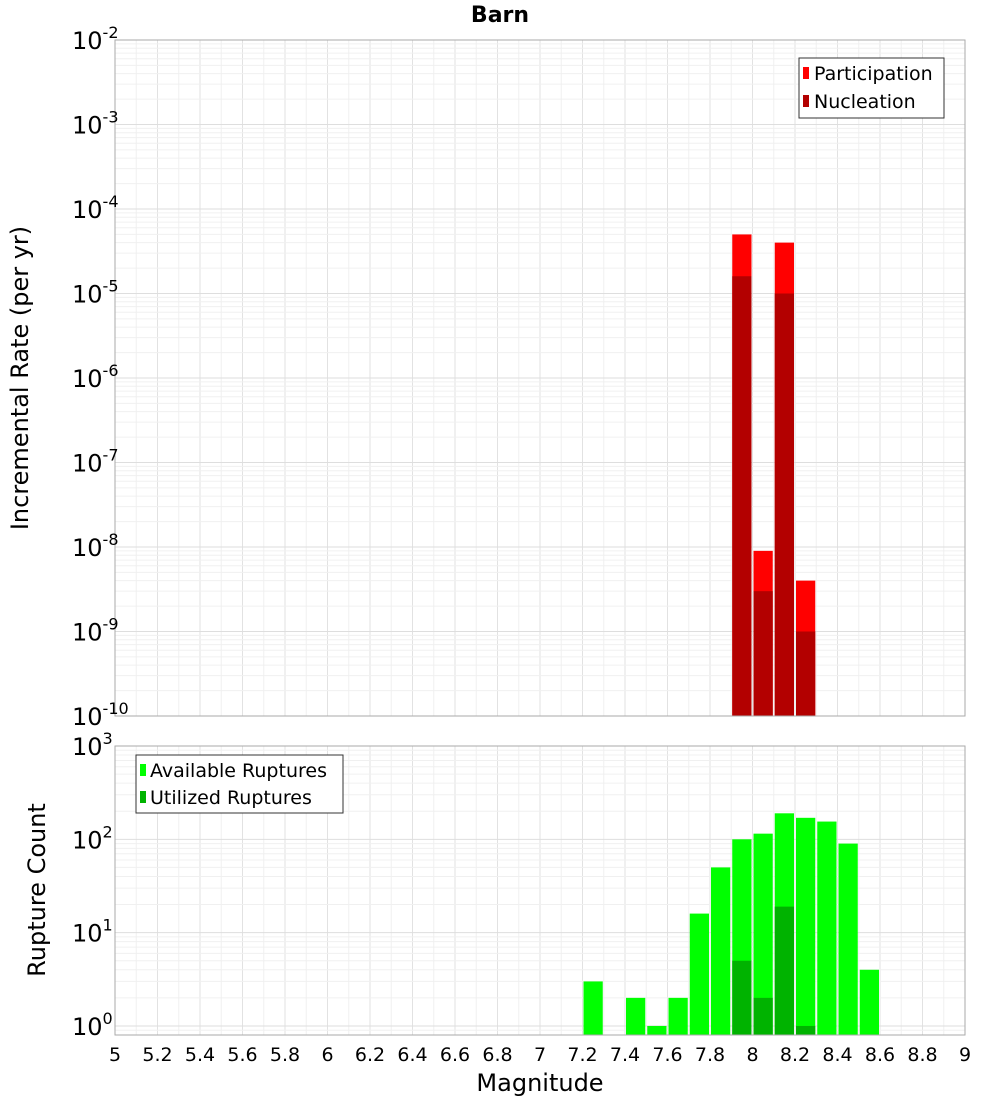 The width and height of the screenshot is (1000, 1100). What do you see at coordinates (710, 1055) in the screenshot?
I see `x-tick-label: 7.8` at bounding box center [710, 1055].